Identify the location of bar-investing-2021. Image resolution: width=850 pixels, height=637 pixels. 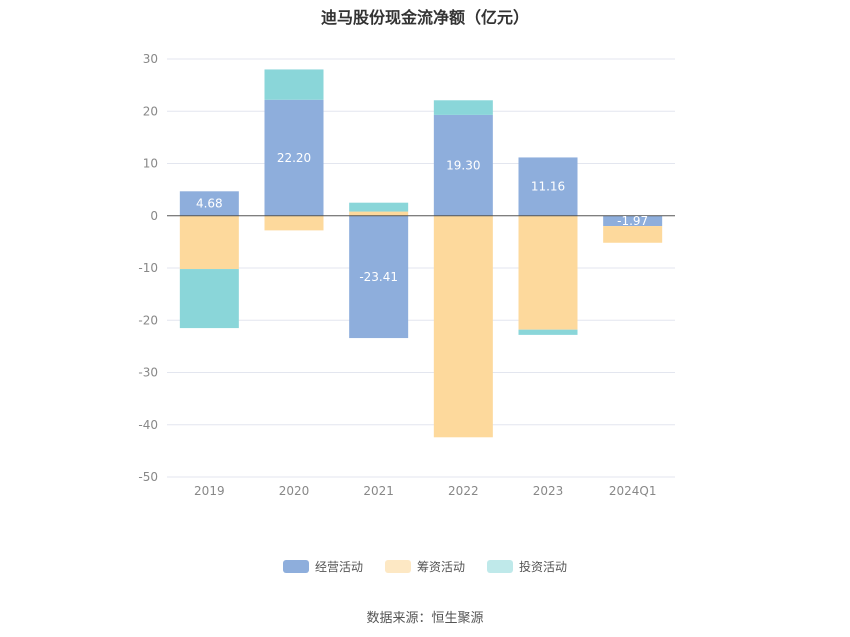
(379, 207).